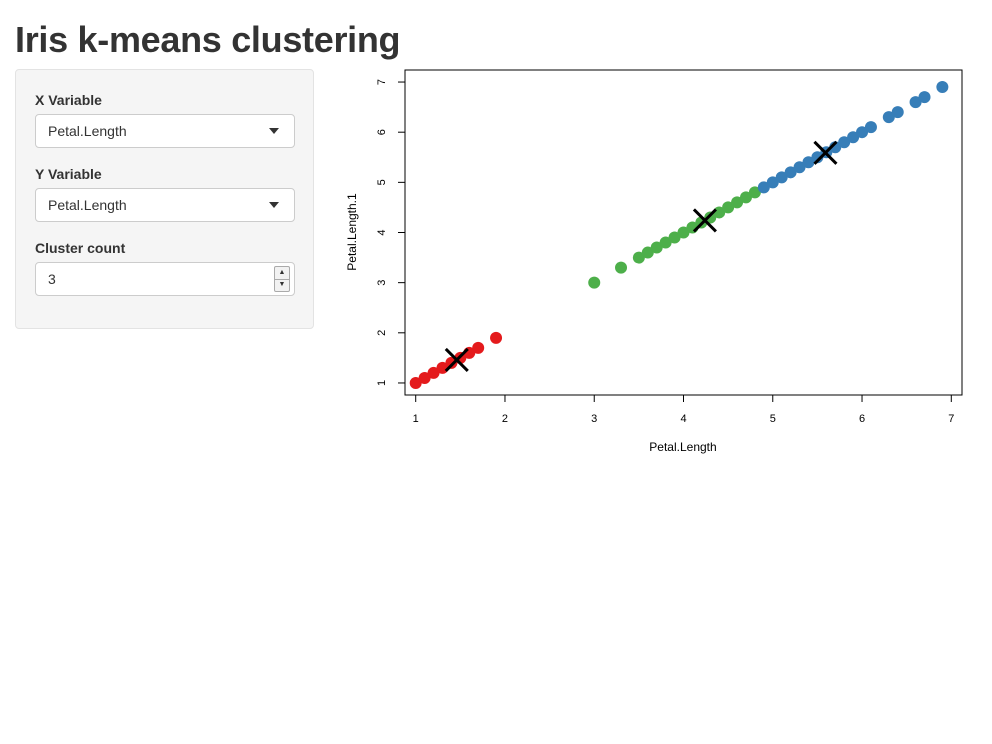 Image resolution: width=992 pixels, height=744 pixels. What do you see at coordinates (282, 284) in the screenshot?
I see `decrement-arrow-icon: ▼` at bounding box center [282, 284].